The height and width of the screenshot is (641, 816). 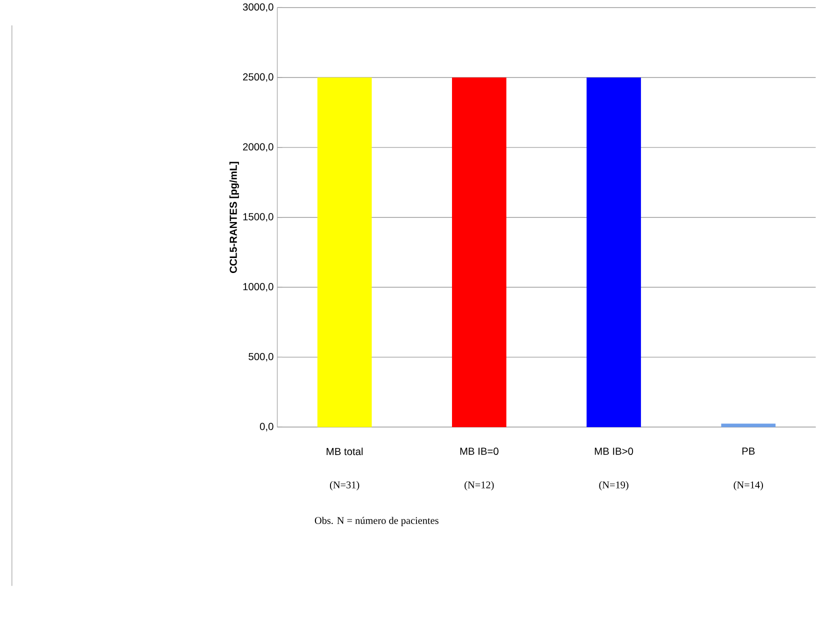 I want to click on text: (N=14), so click(x=748, y=485).